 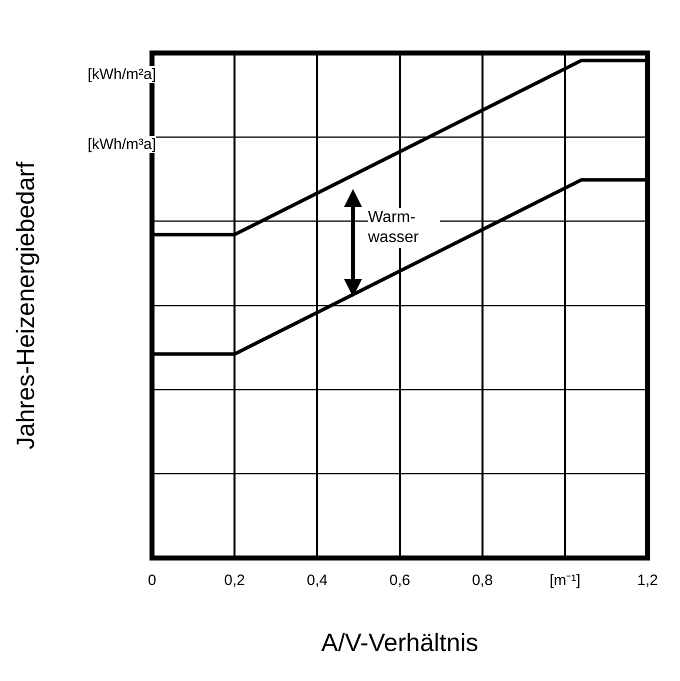 What do you see at coordinates (235, 581) in the screenshot?
I see `x-tick-label: 0,2` at bounding box center [235, 581].